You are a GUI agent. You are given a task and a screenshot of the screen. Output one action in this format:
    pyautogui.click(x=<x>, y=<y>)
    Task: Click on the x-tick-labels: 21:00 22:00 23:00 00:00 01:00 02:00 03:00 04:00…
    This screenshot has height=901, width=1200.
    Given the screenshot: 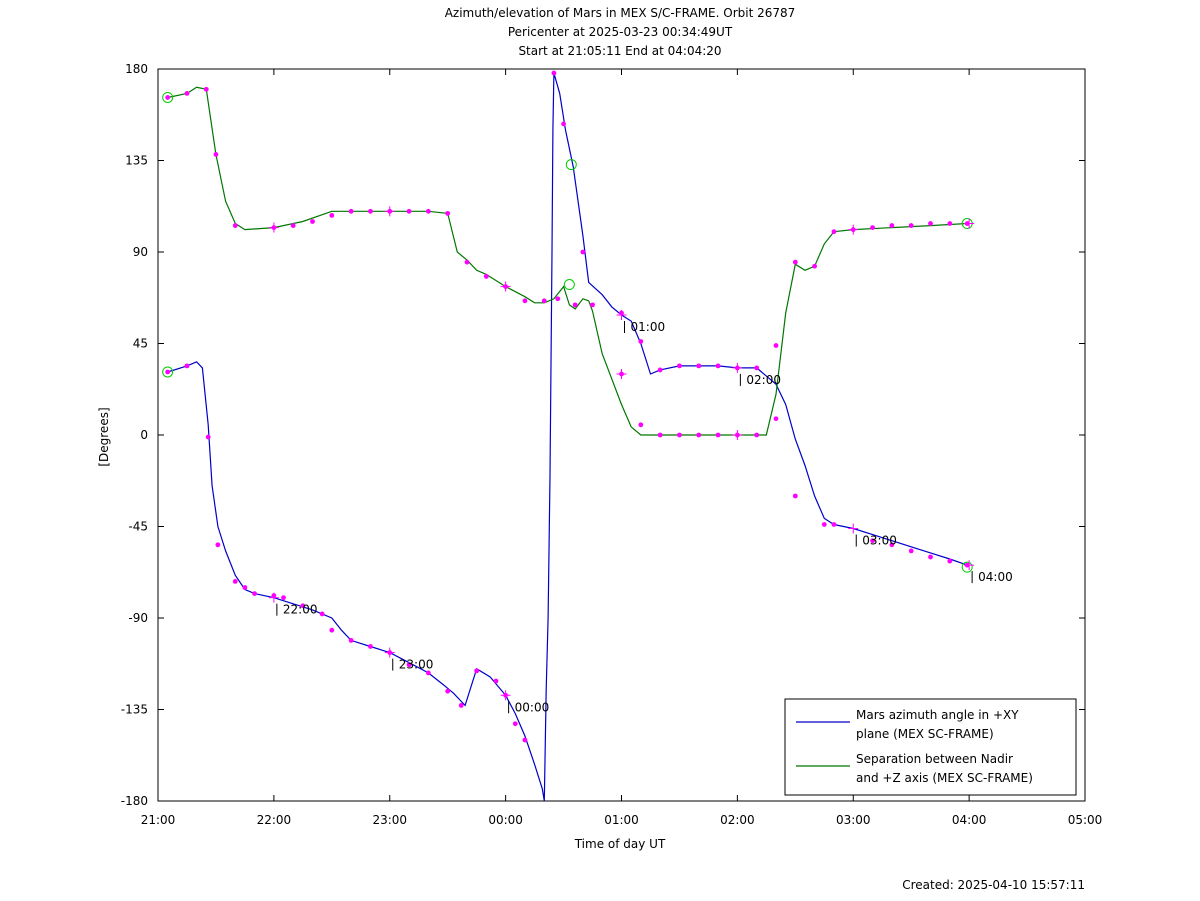 What is the action you would take?
    pyautogui.click(x=622, y=820)
    